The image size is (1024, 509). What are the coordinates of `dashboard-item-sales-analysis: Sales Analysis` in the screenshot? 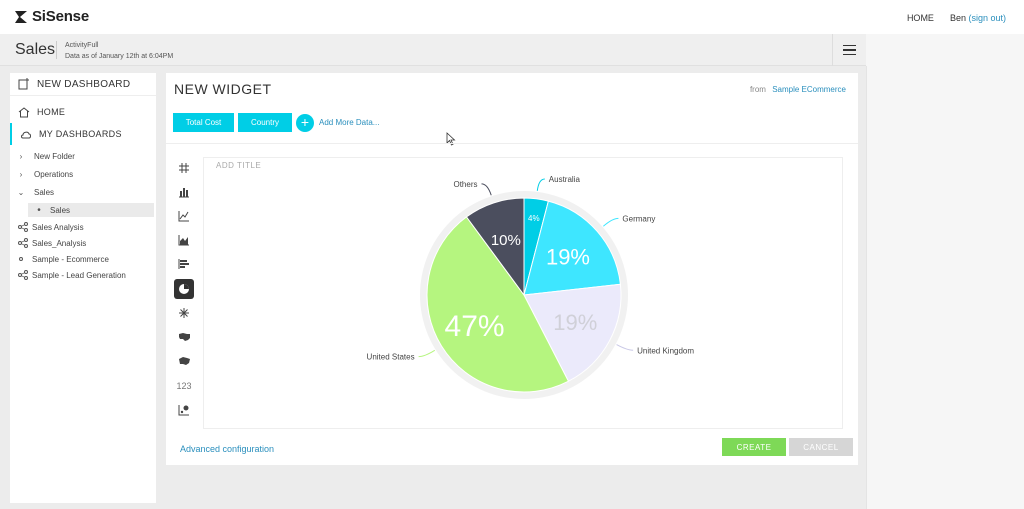 It's located at (83, 227).